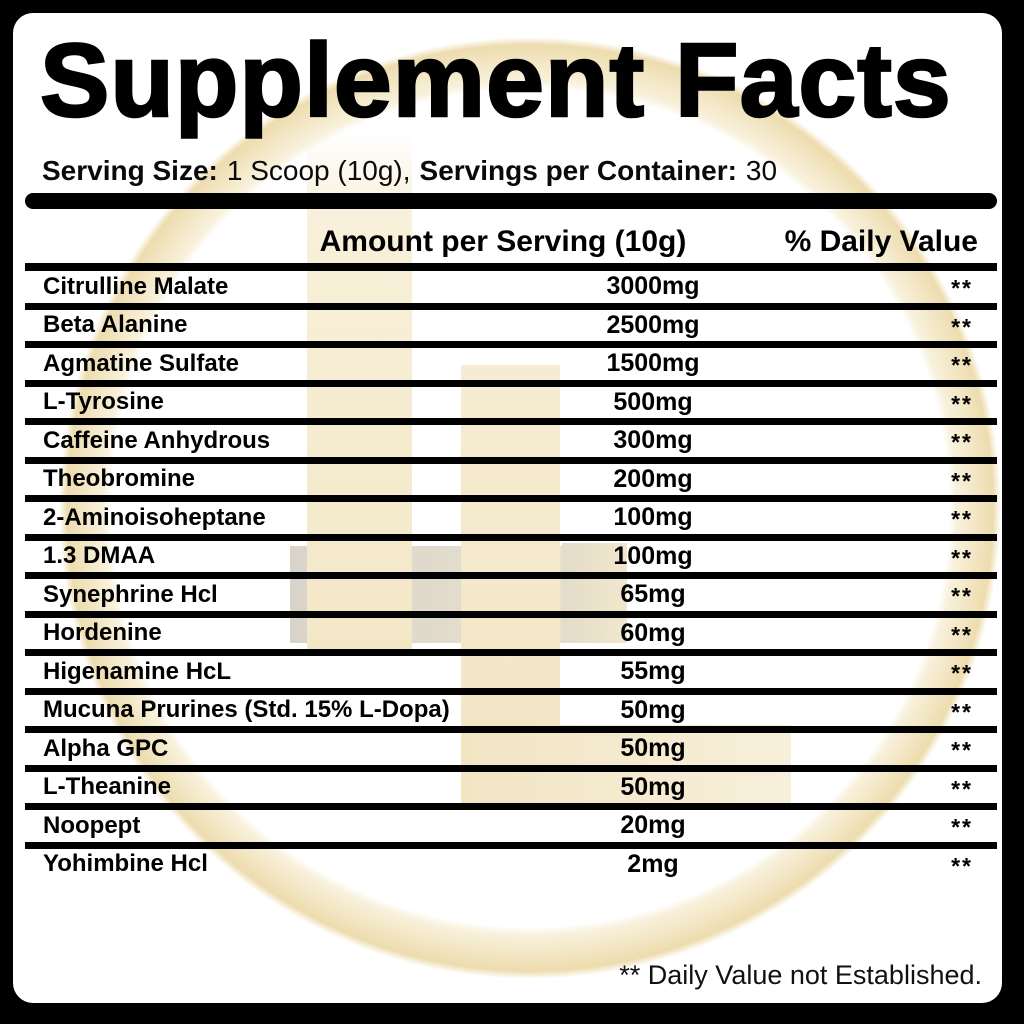 Image resolution: width=1024 pixels, height=1024 pixels. Describe the element at coordinates (578, 170) in the screenshot. I see `servings-per-container-label: Servings per Container:` at that location.